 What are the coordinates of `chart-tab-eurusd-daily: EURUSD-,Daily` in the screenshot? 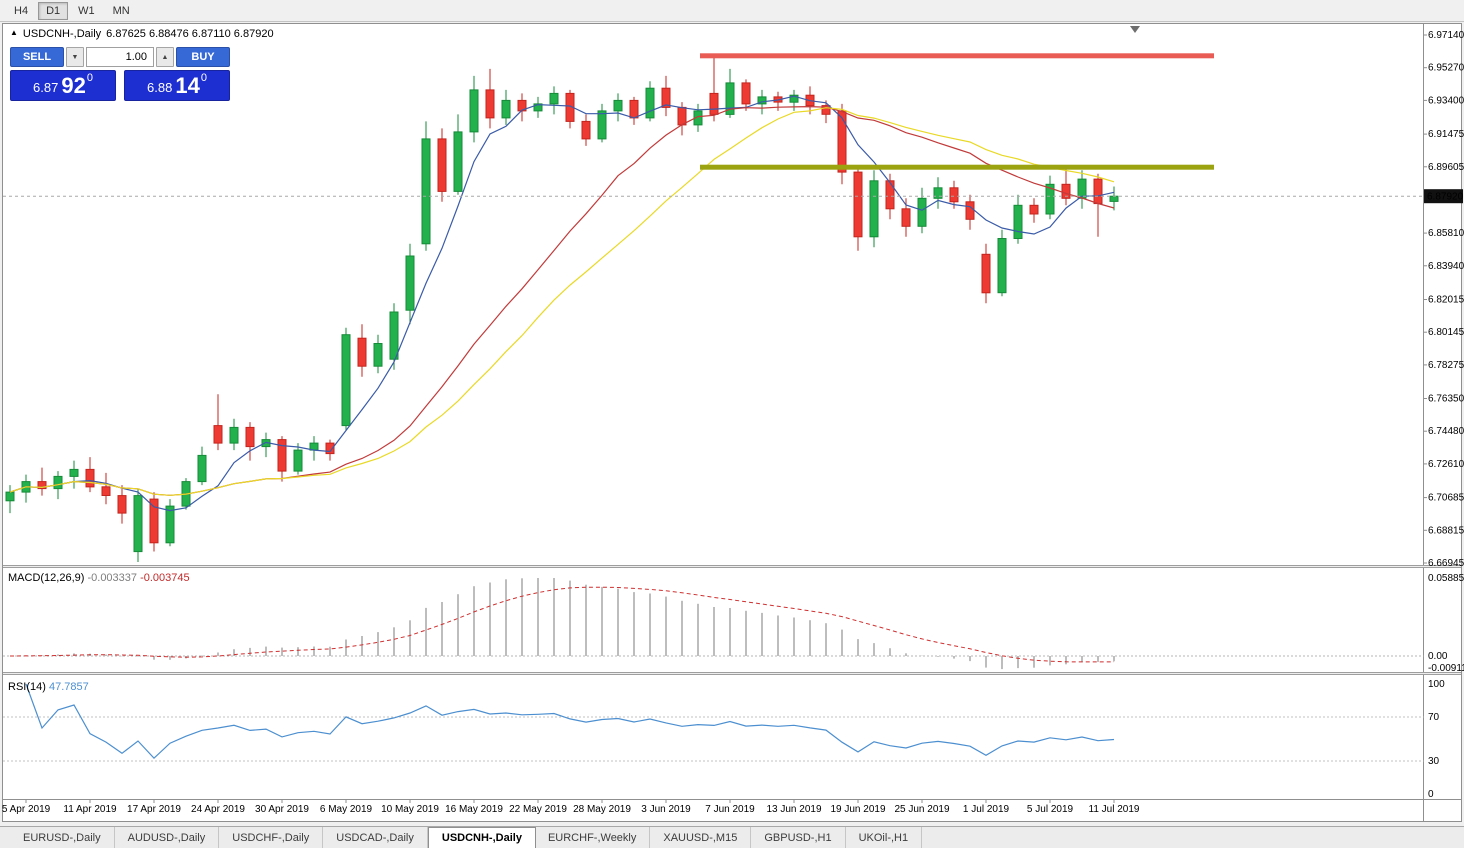 It's located at (62, 837).